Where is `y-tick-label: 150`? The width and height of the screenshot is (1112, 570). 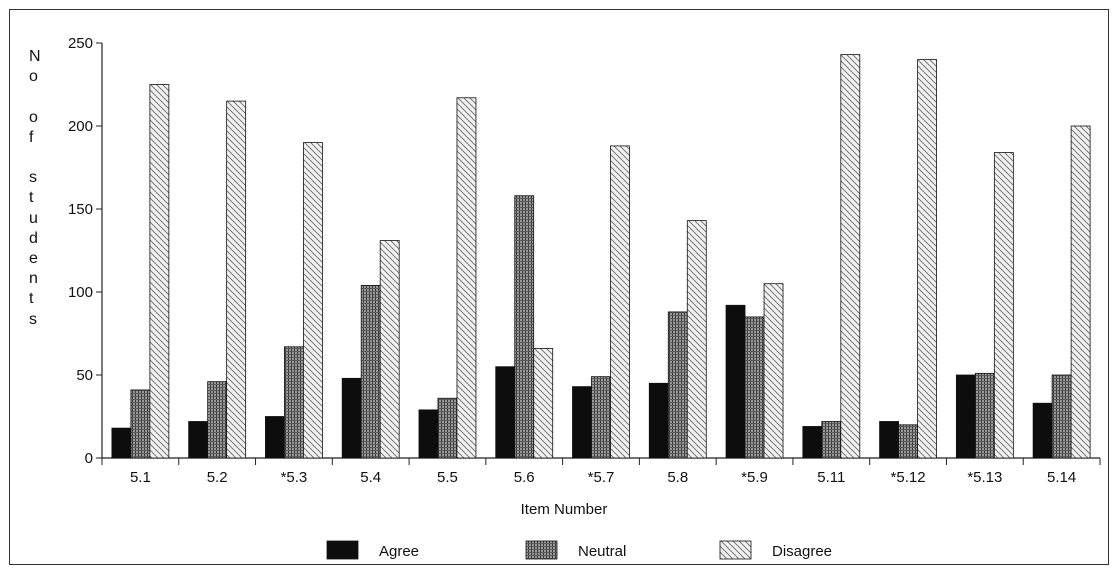
y-tick-label: 150 is located at coordinates (80, 209).